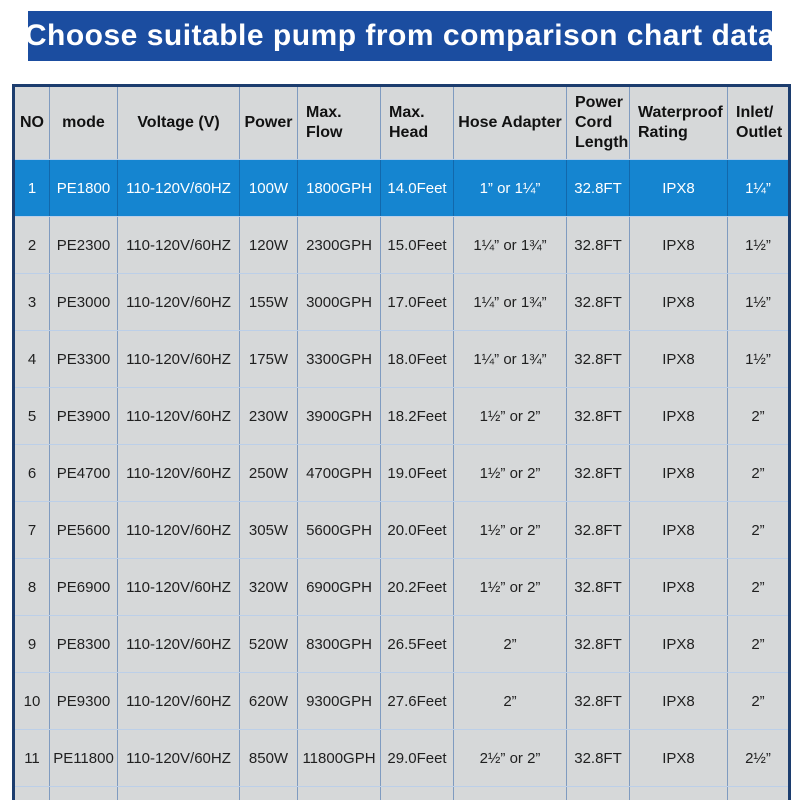 The image size is (800, 800). I want to click on cell-power: 100W, so click(268, 188).